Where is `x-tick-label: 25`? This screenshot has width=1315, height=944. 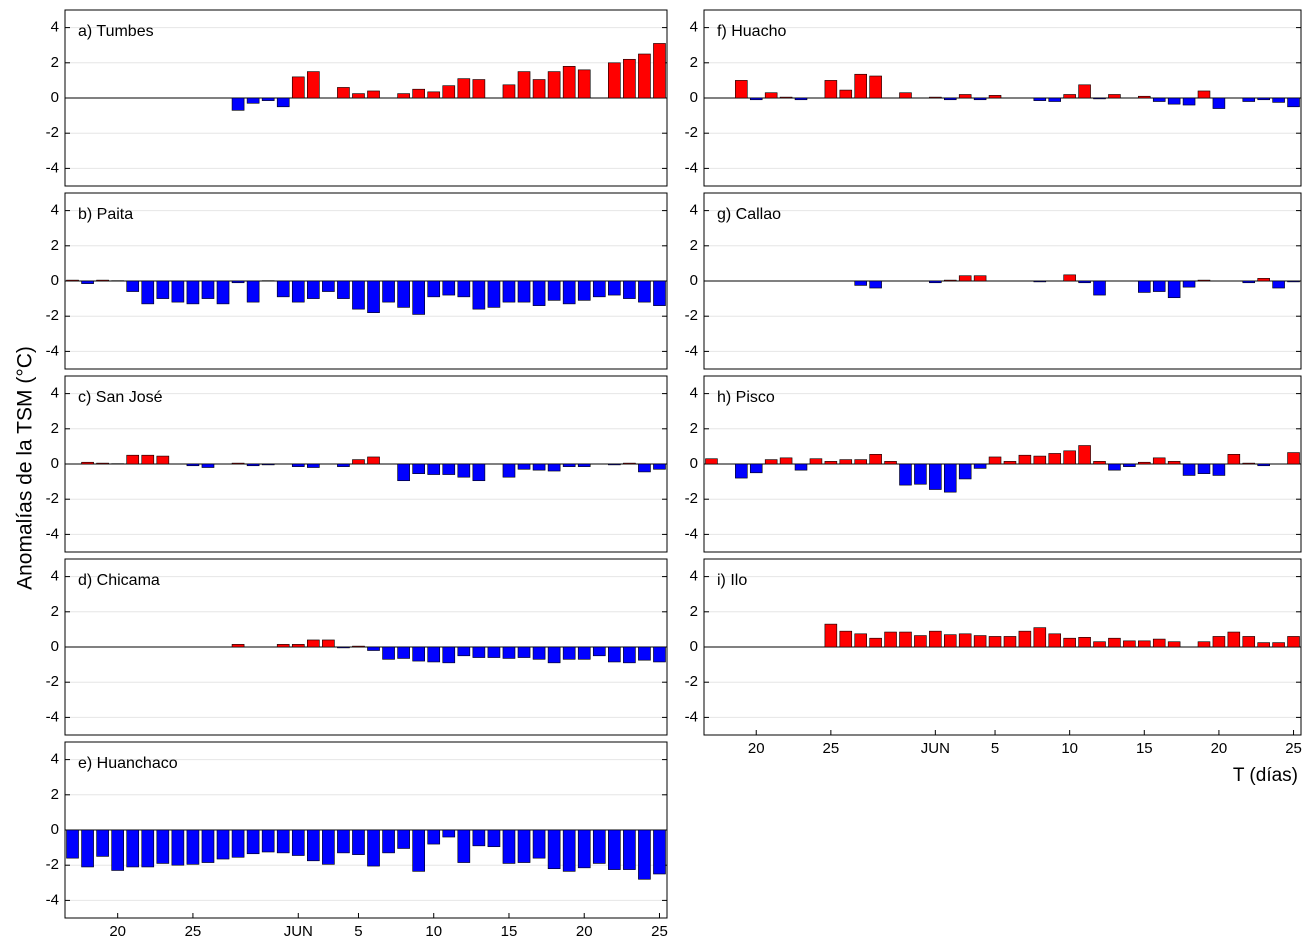 x-tick-label: 25 is located at coordinates (193, 931).